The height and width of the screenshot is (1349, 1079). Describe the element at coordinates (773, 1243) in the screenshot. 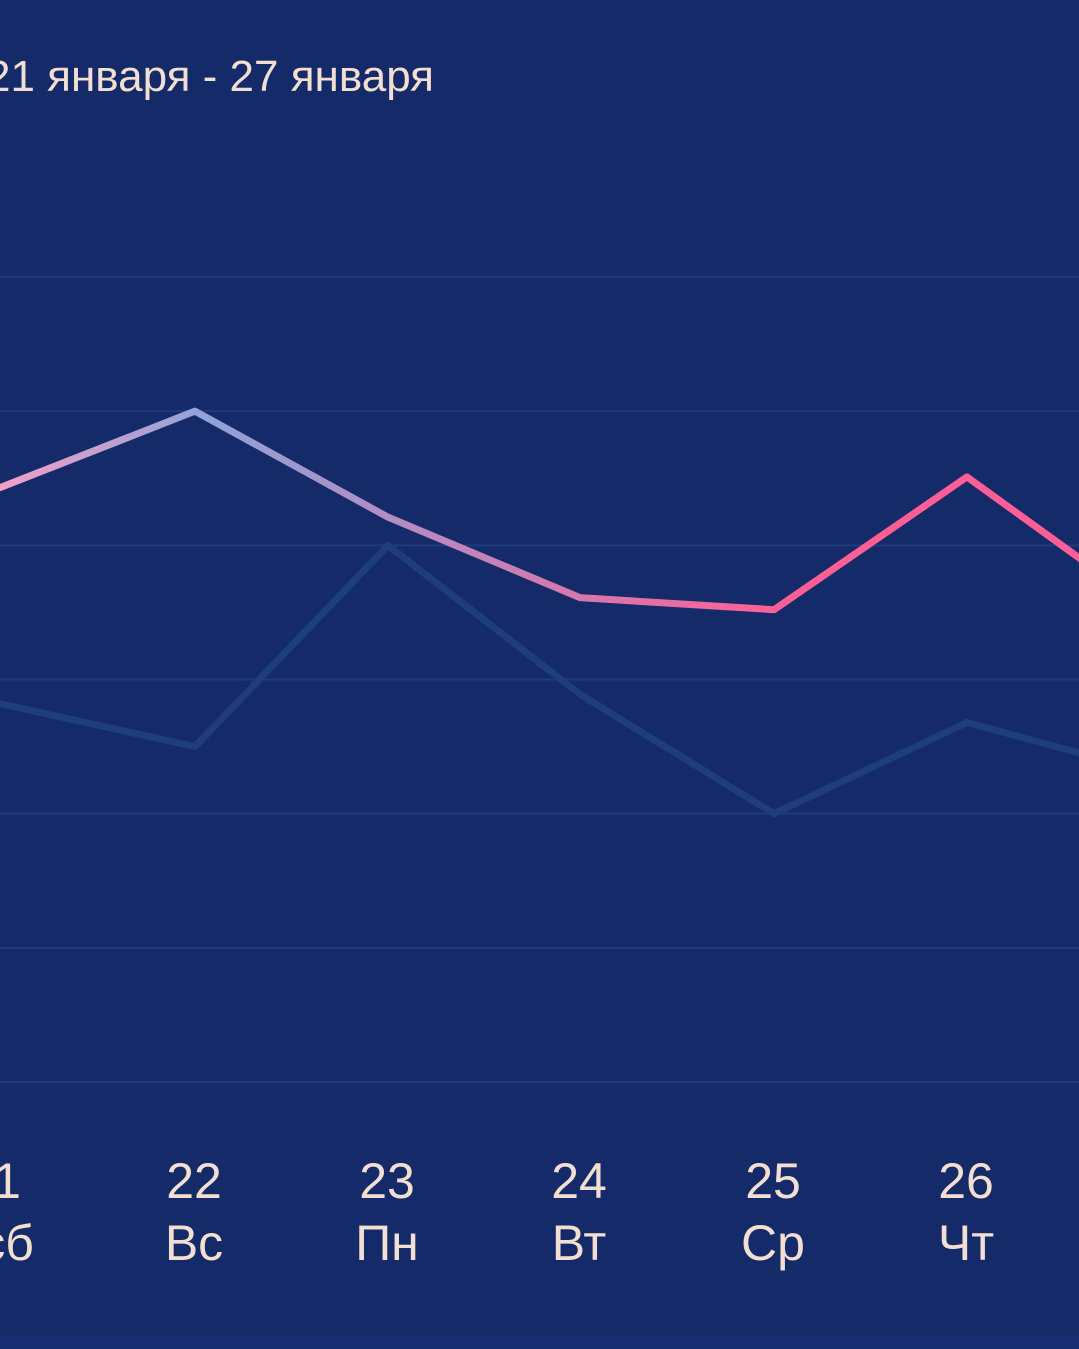

I see `x-weekday-label: Ср` at that location.